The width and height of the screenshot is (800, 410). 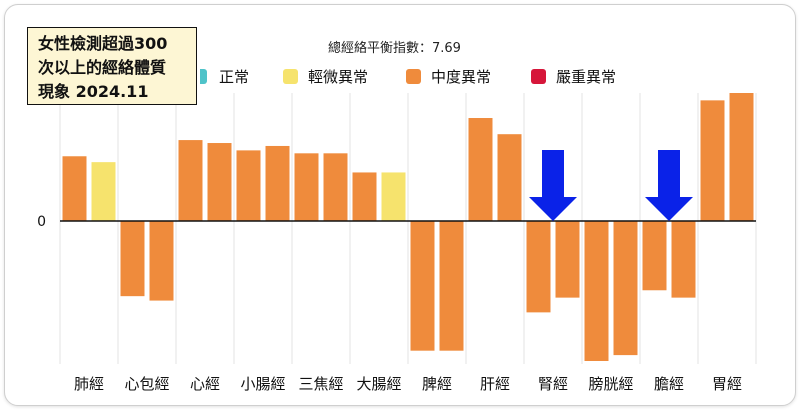 What do you see at coordinates (262, 384) in the screenshot?
I see `x-tick-label: 小腸經` at bounding box center [262, 384].